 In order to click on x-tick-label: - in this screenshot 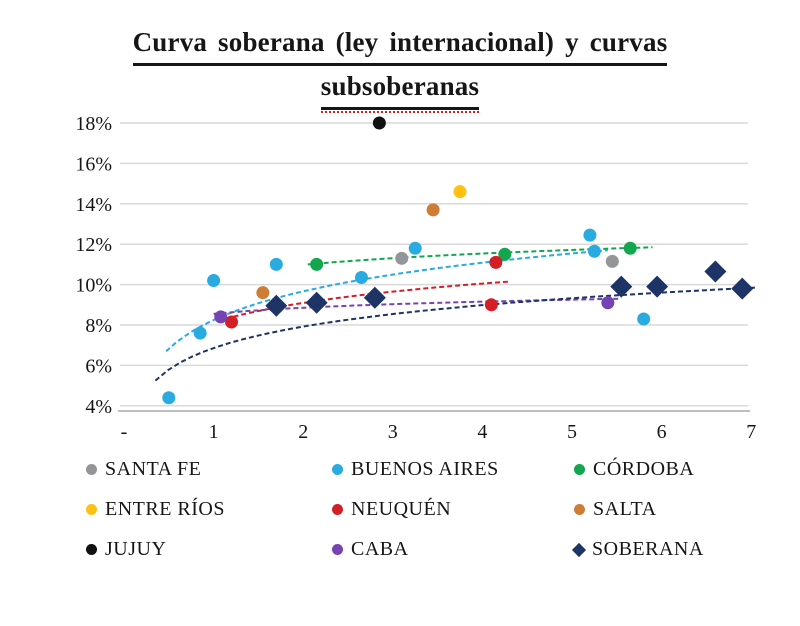, I will do `click(124, 432)`.